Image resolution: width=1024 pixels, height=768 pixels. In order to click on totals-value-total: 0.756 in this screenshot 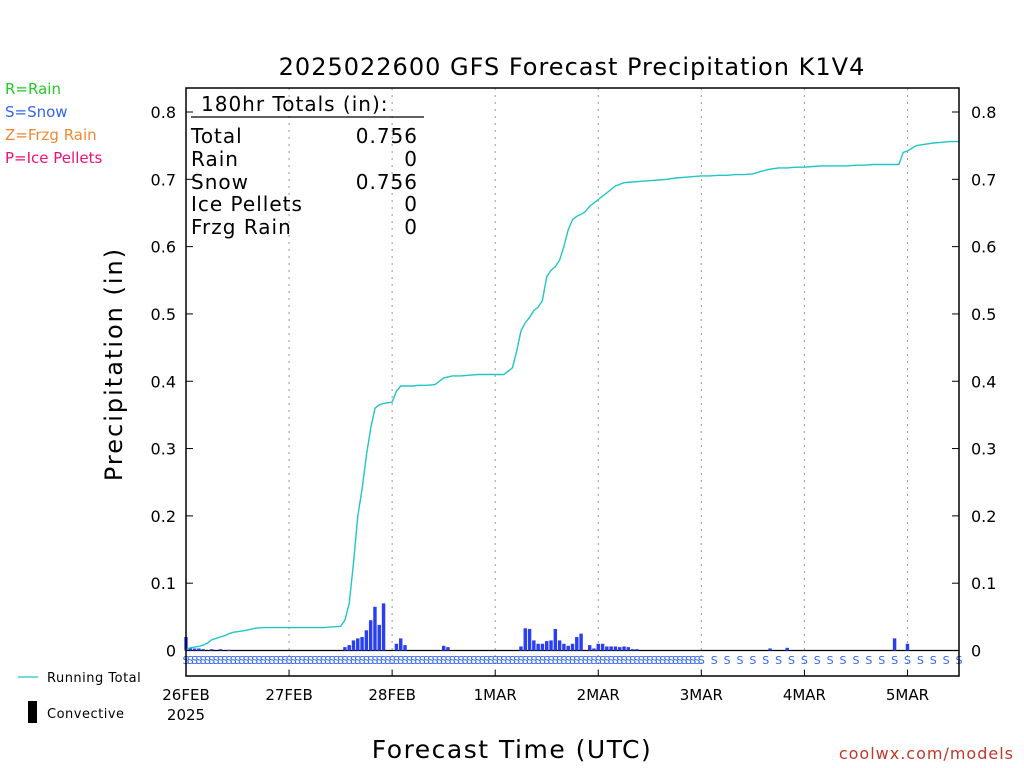, I will do `click(387, 136)`.